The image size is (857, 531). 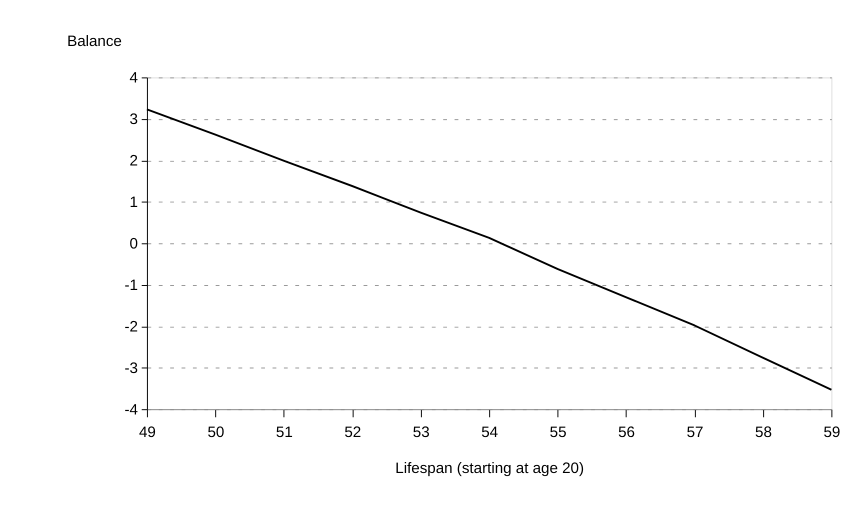 I want to click on y-tick-label: 2, so click(x=134, y=161).